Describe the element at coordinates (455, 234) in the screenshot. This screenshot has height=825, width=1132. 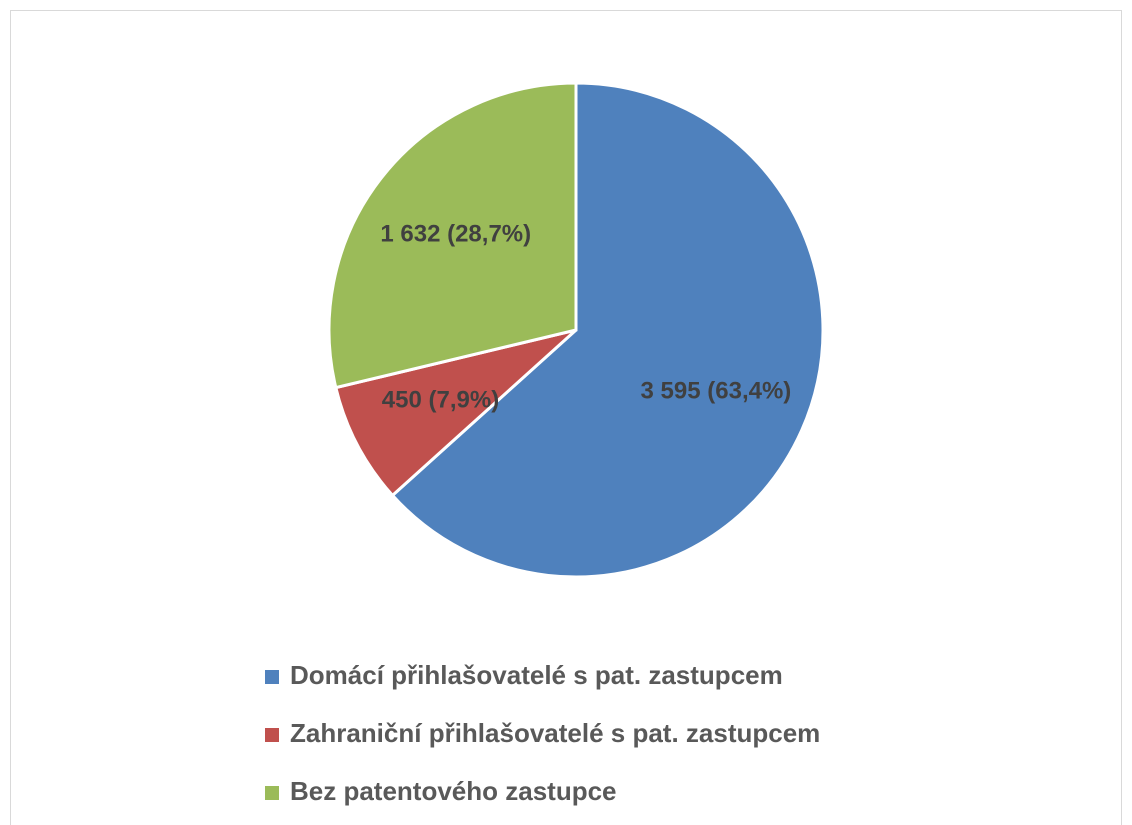
I see `data-label: 1 632 (28,7%)` at that location.